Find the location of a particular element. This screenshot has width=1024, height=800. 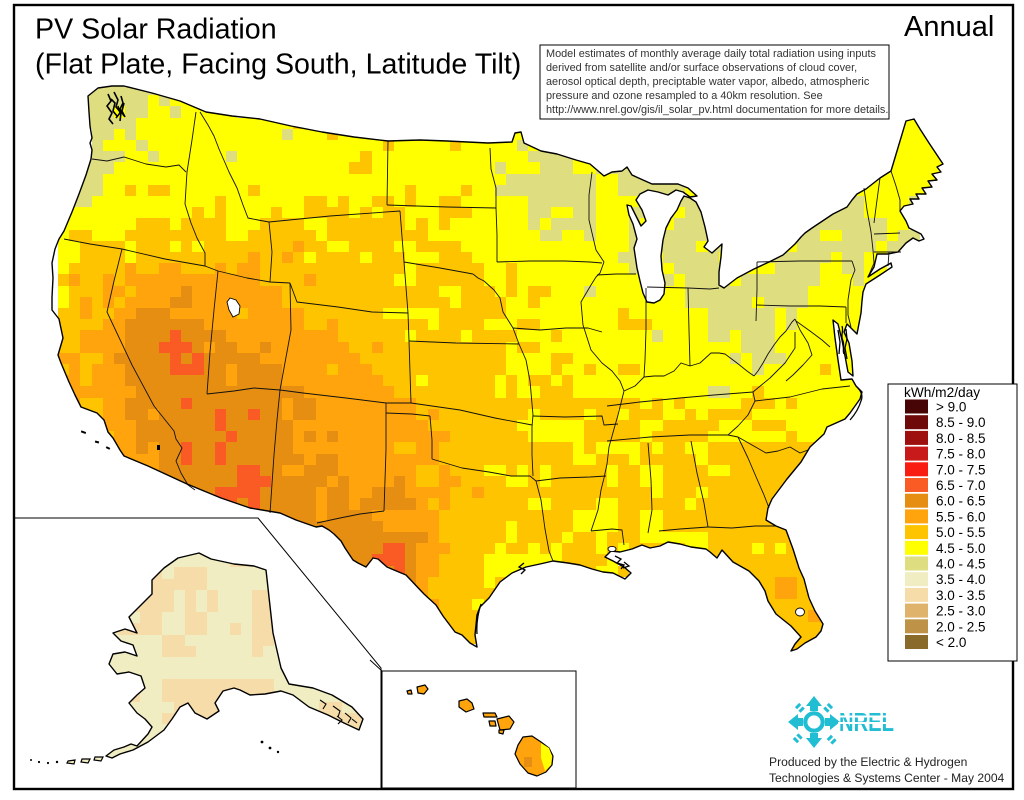

svg-text: 3.0 - 3.5 is located at coordinates (961, 595).